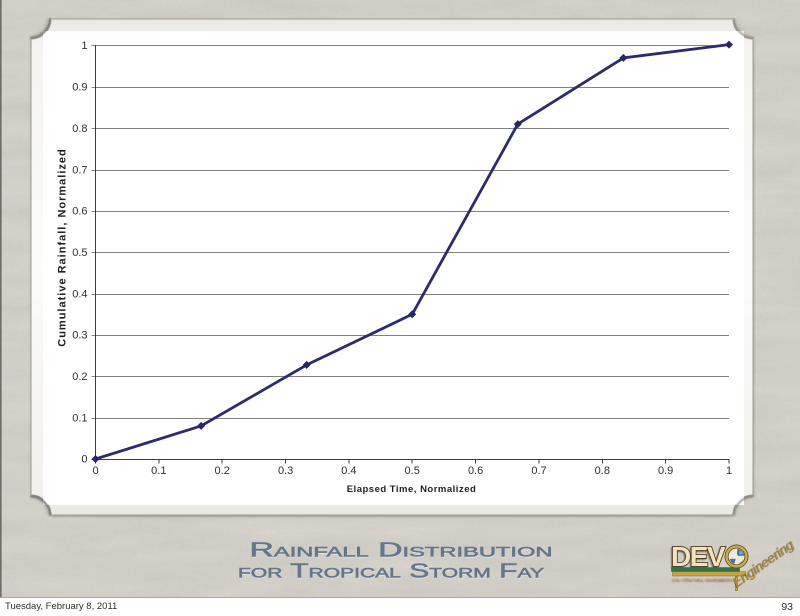 This screenshot has height=616, width=800. Describe the element at coordinates (412, 489) in the screenshot. I see `svg-text: Elapsed Time, Normalized` at that location.